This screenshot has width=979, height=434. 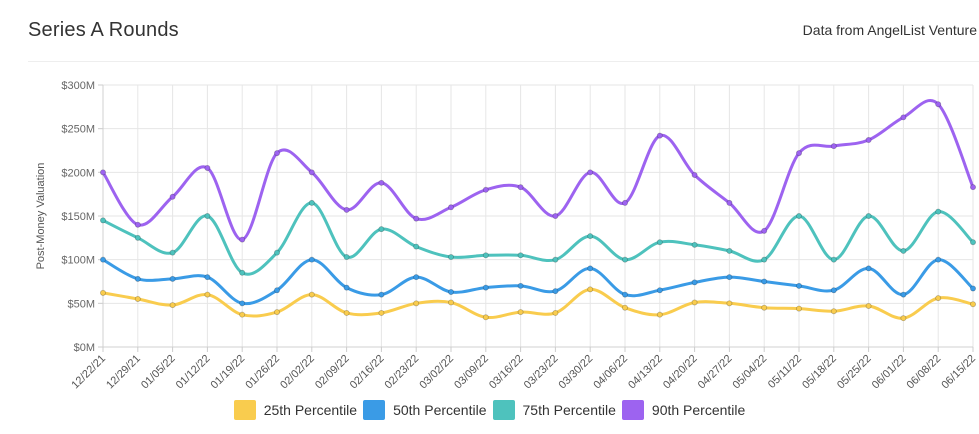 What do you see at coordinates (103, 30) in the screenshot?
I see `chart-title: Series A Rounds` at bounding box center [103, 30].